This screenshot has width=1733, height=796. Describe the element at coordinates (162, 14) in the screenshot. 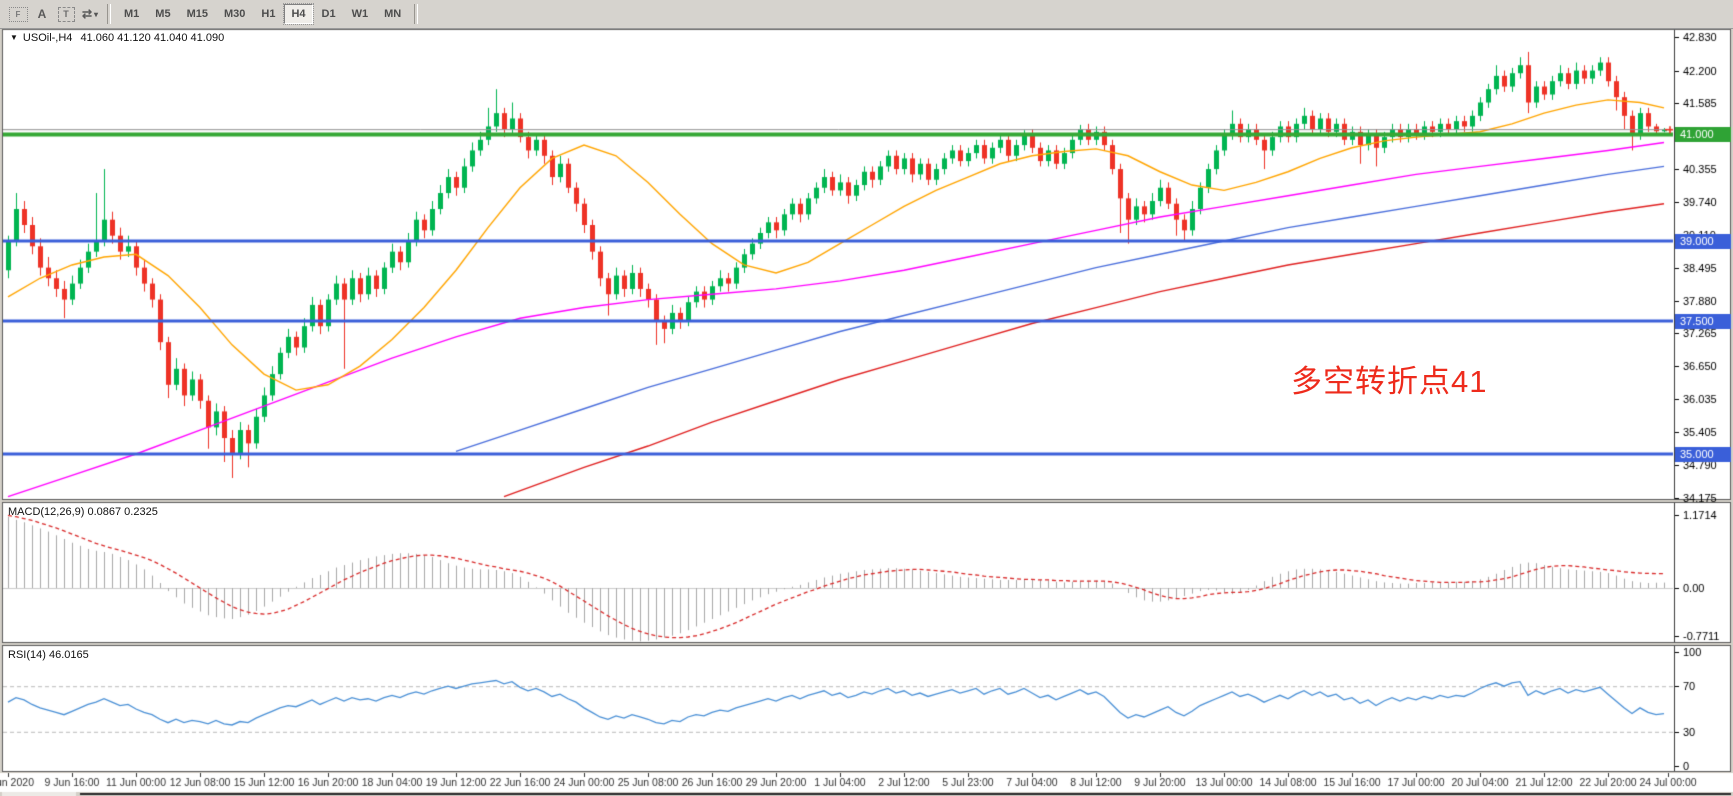

I see `timeframe-button-m5: M5` at that location.